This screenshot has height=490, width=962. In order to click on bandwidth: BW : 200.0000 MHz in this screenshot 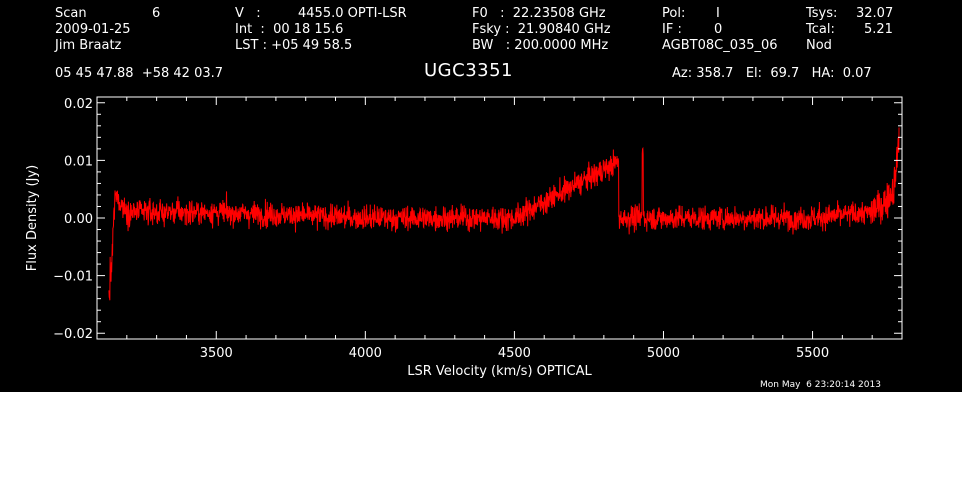, I will do `click(540, 45)`.